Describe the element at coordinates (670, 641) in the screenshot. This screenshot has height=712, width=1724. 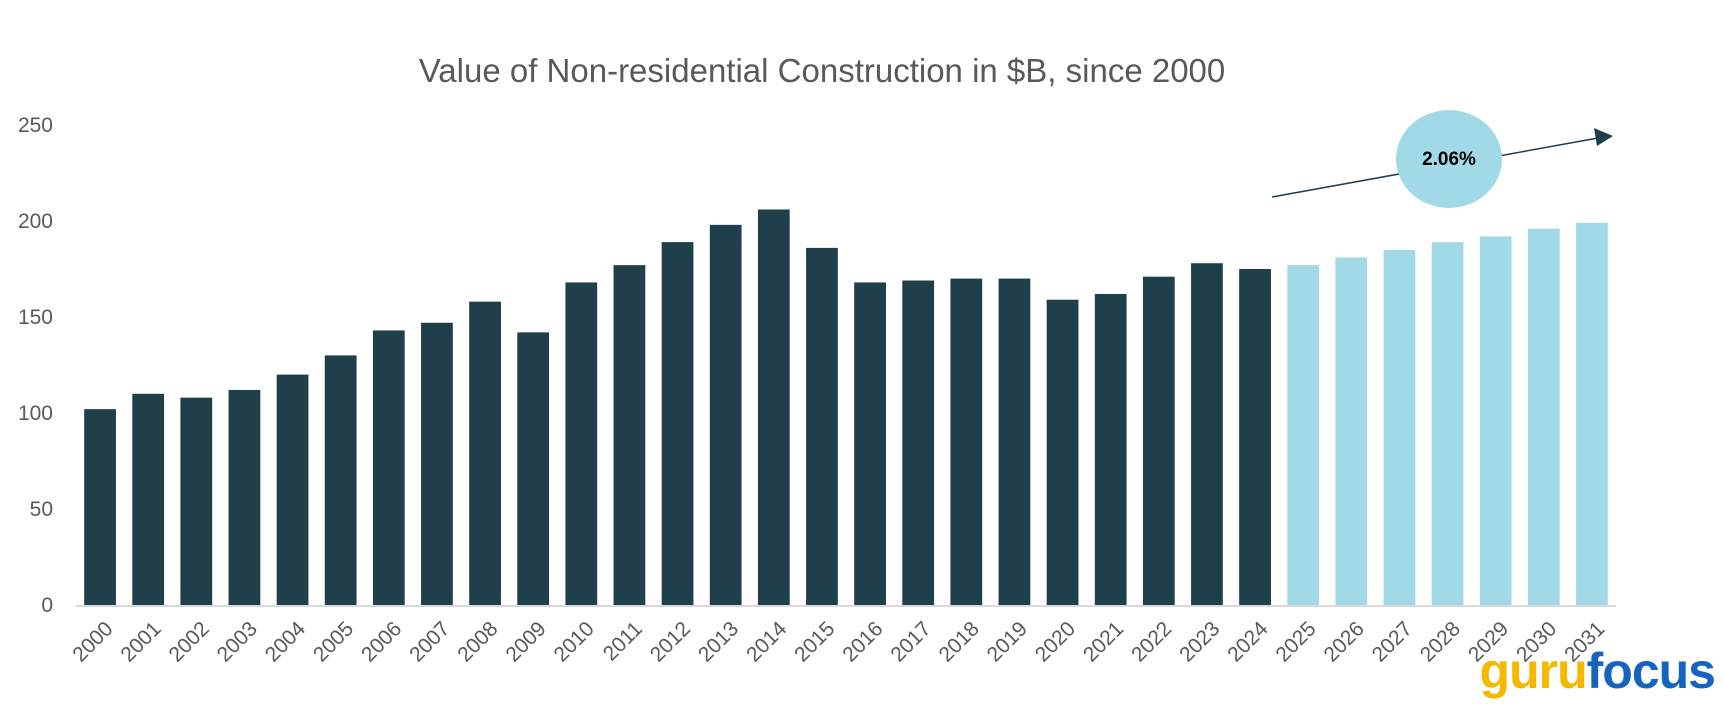
I see `x-tick-label: 2012` at that location.